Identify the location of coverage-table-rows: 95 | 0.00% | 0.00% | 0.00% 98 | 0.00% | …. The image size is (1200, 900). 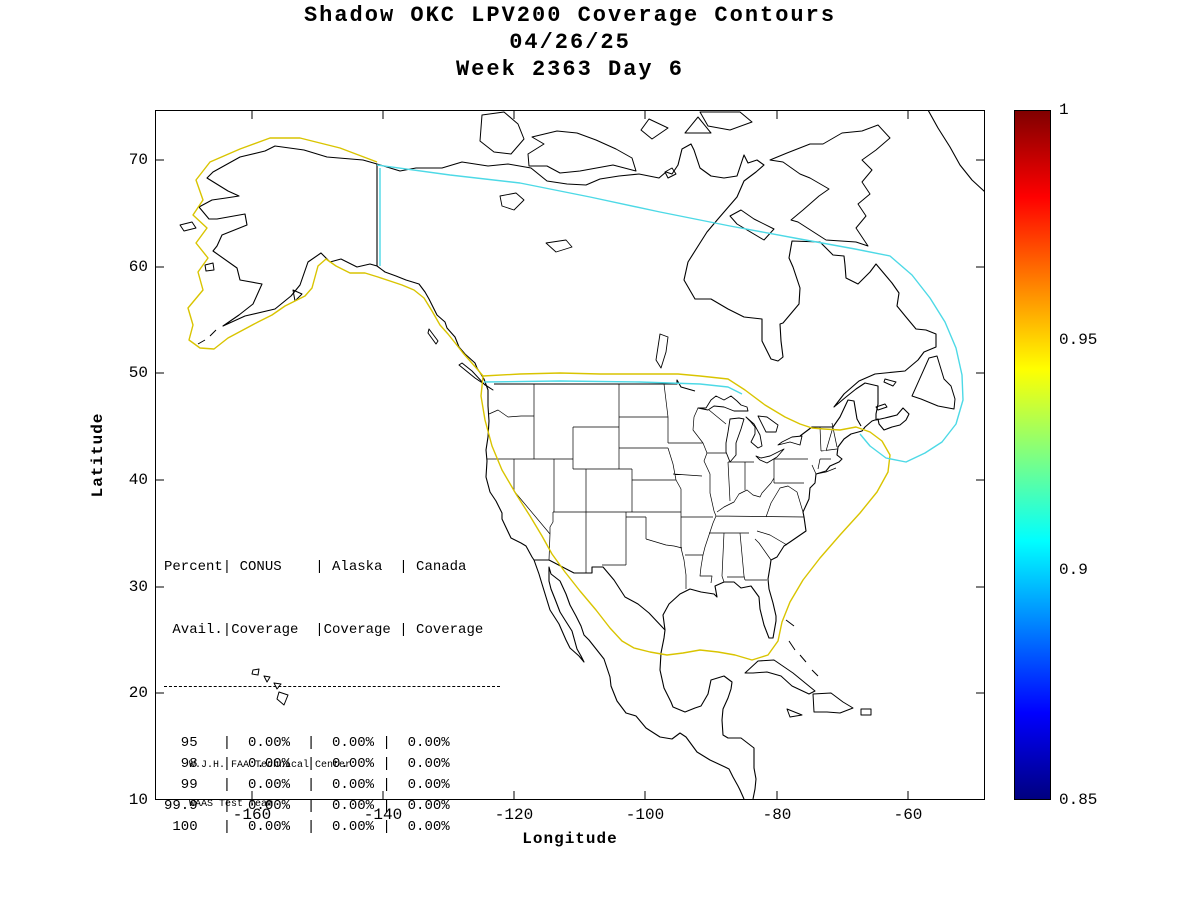
(332, 785).